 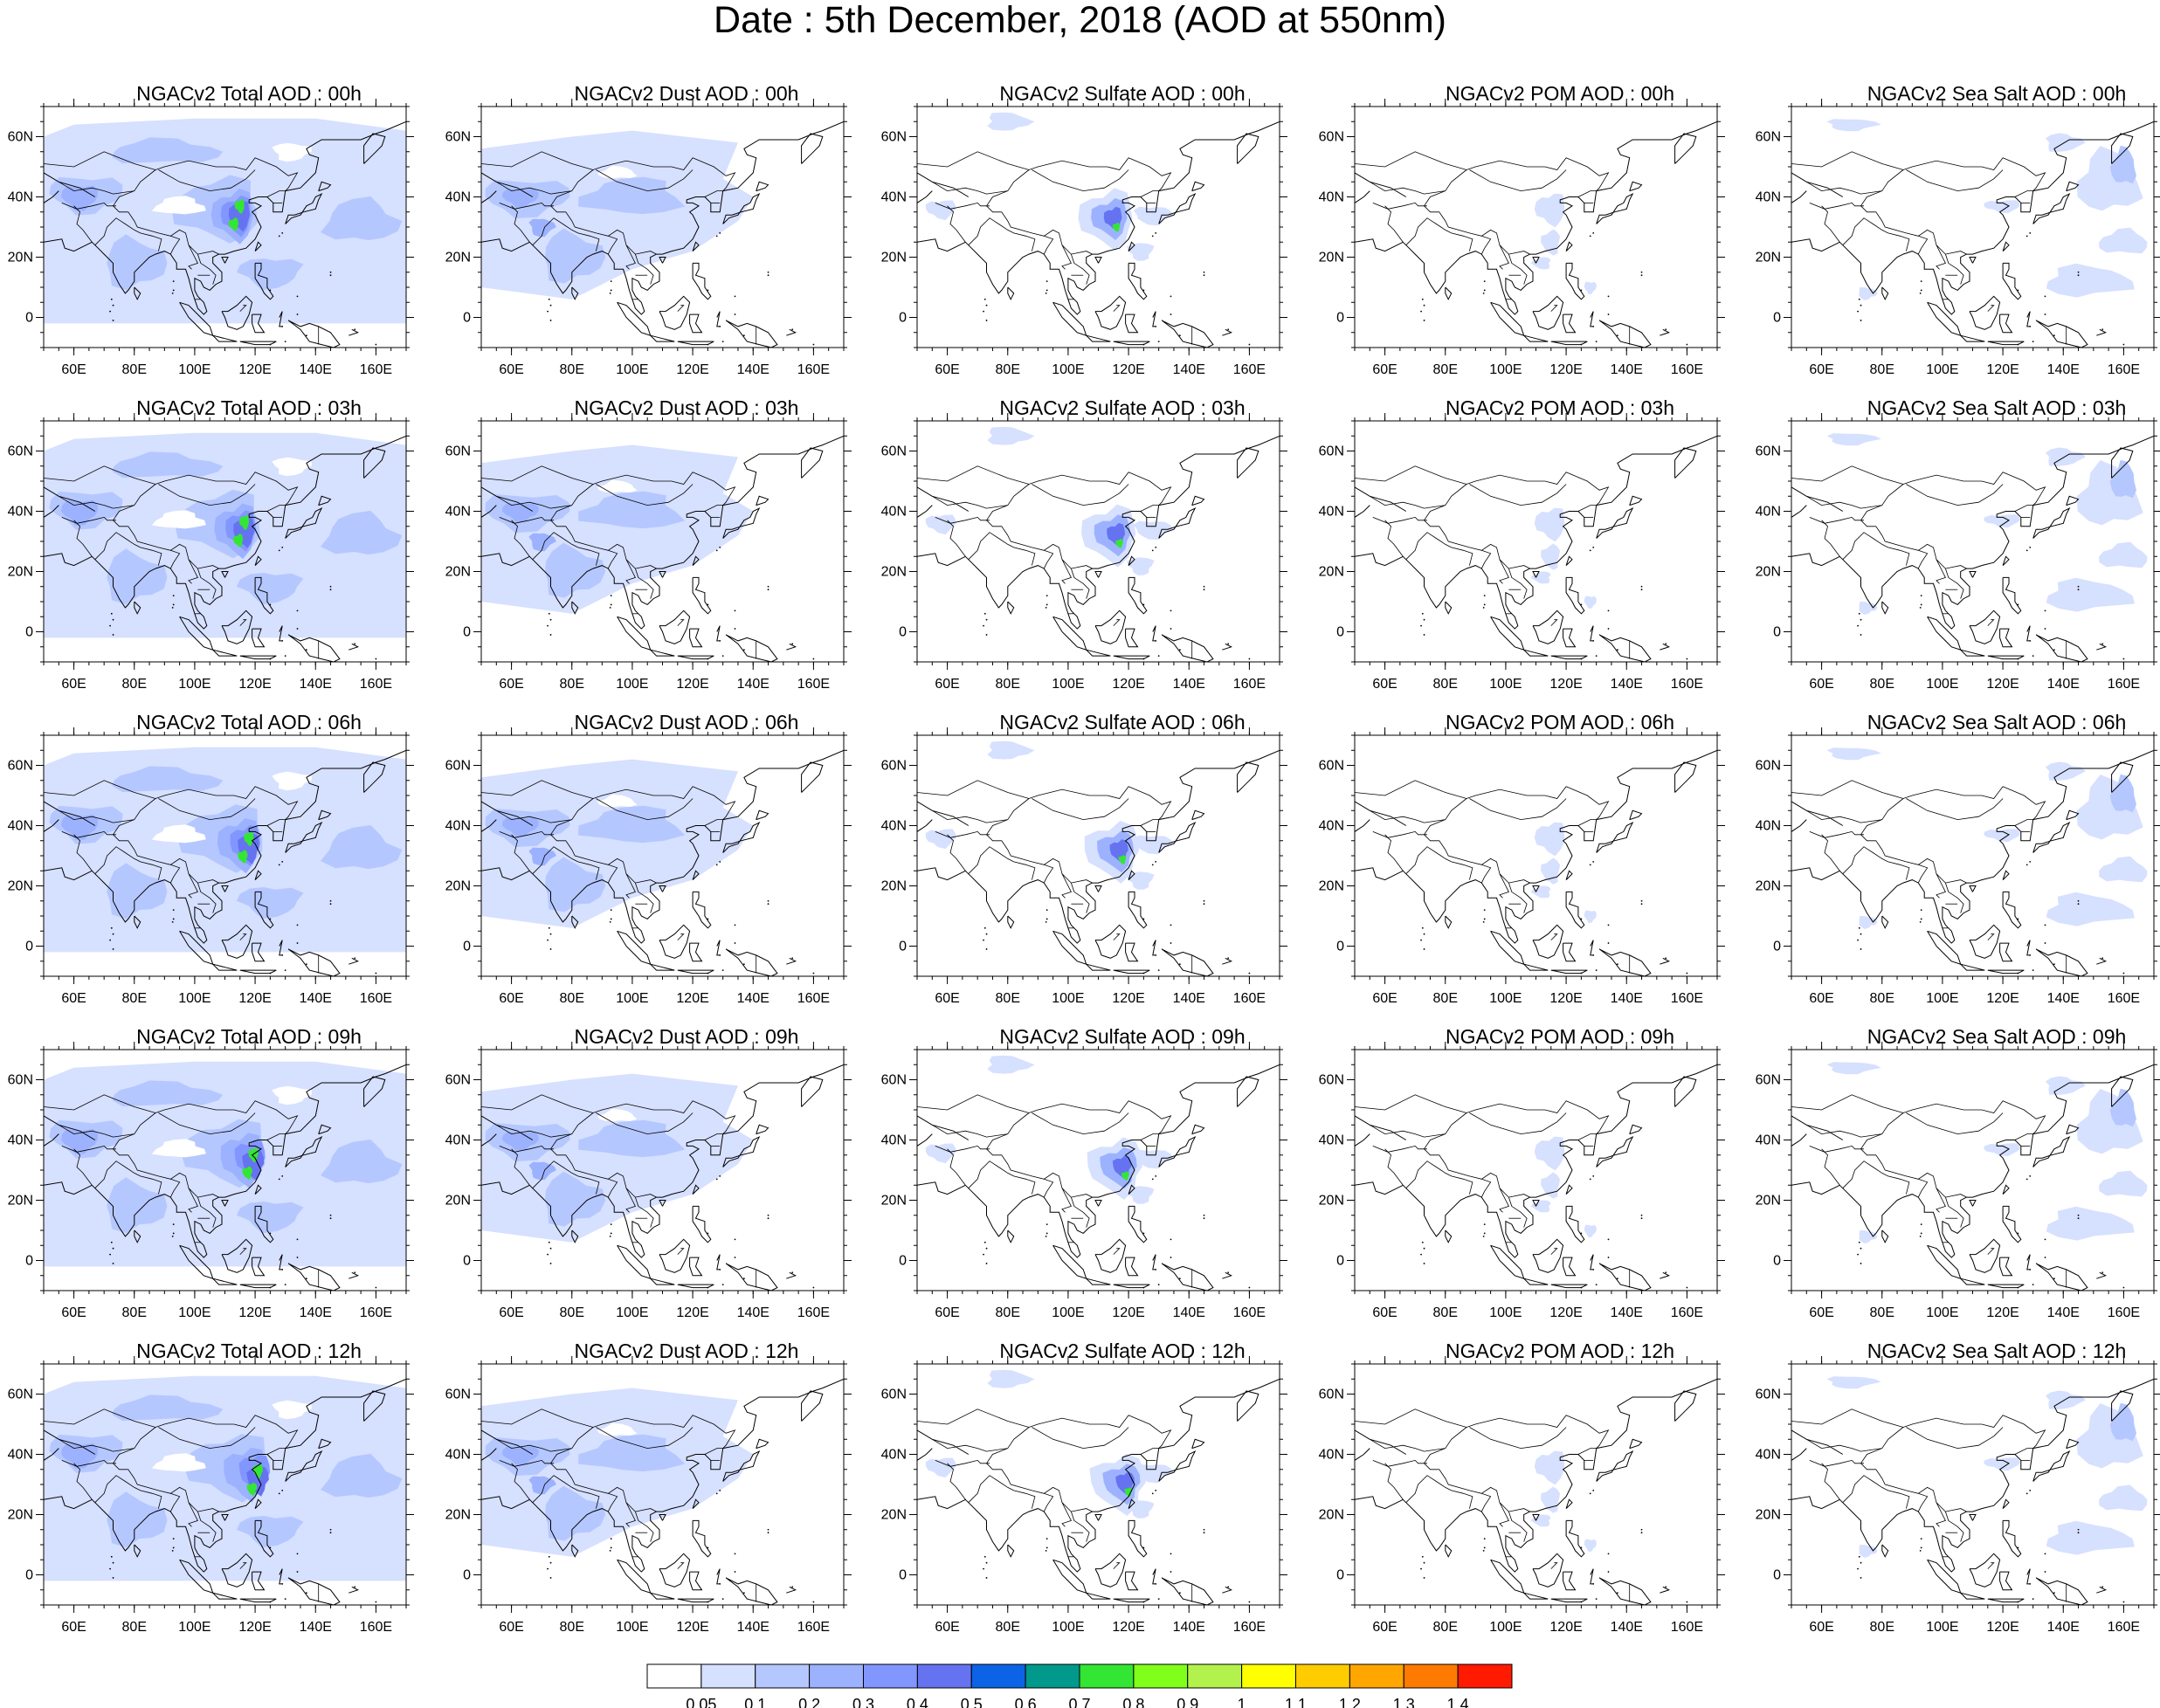 What do you see at coordinates (1161, 1676) in the screenshot?
I see `colorbar-swatch` at bounding box center [1161, 1676].